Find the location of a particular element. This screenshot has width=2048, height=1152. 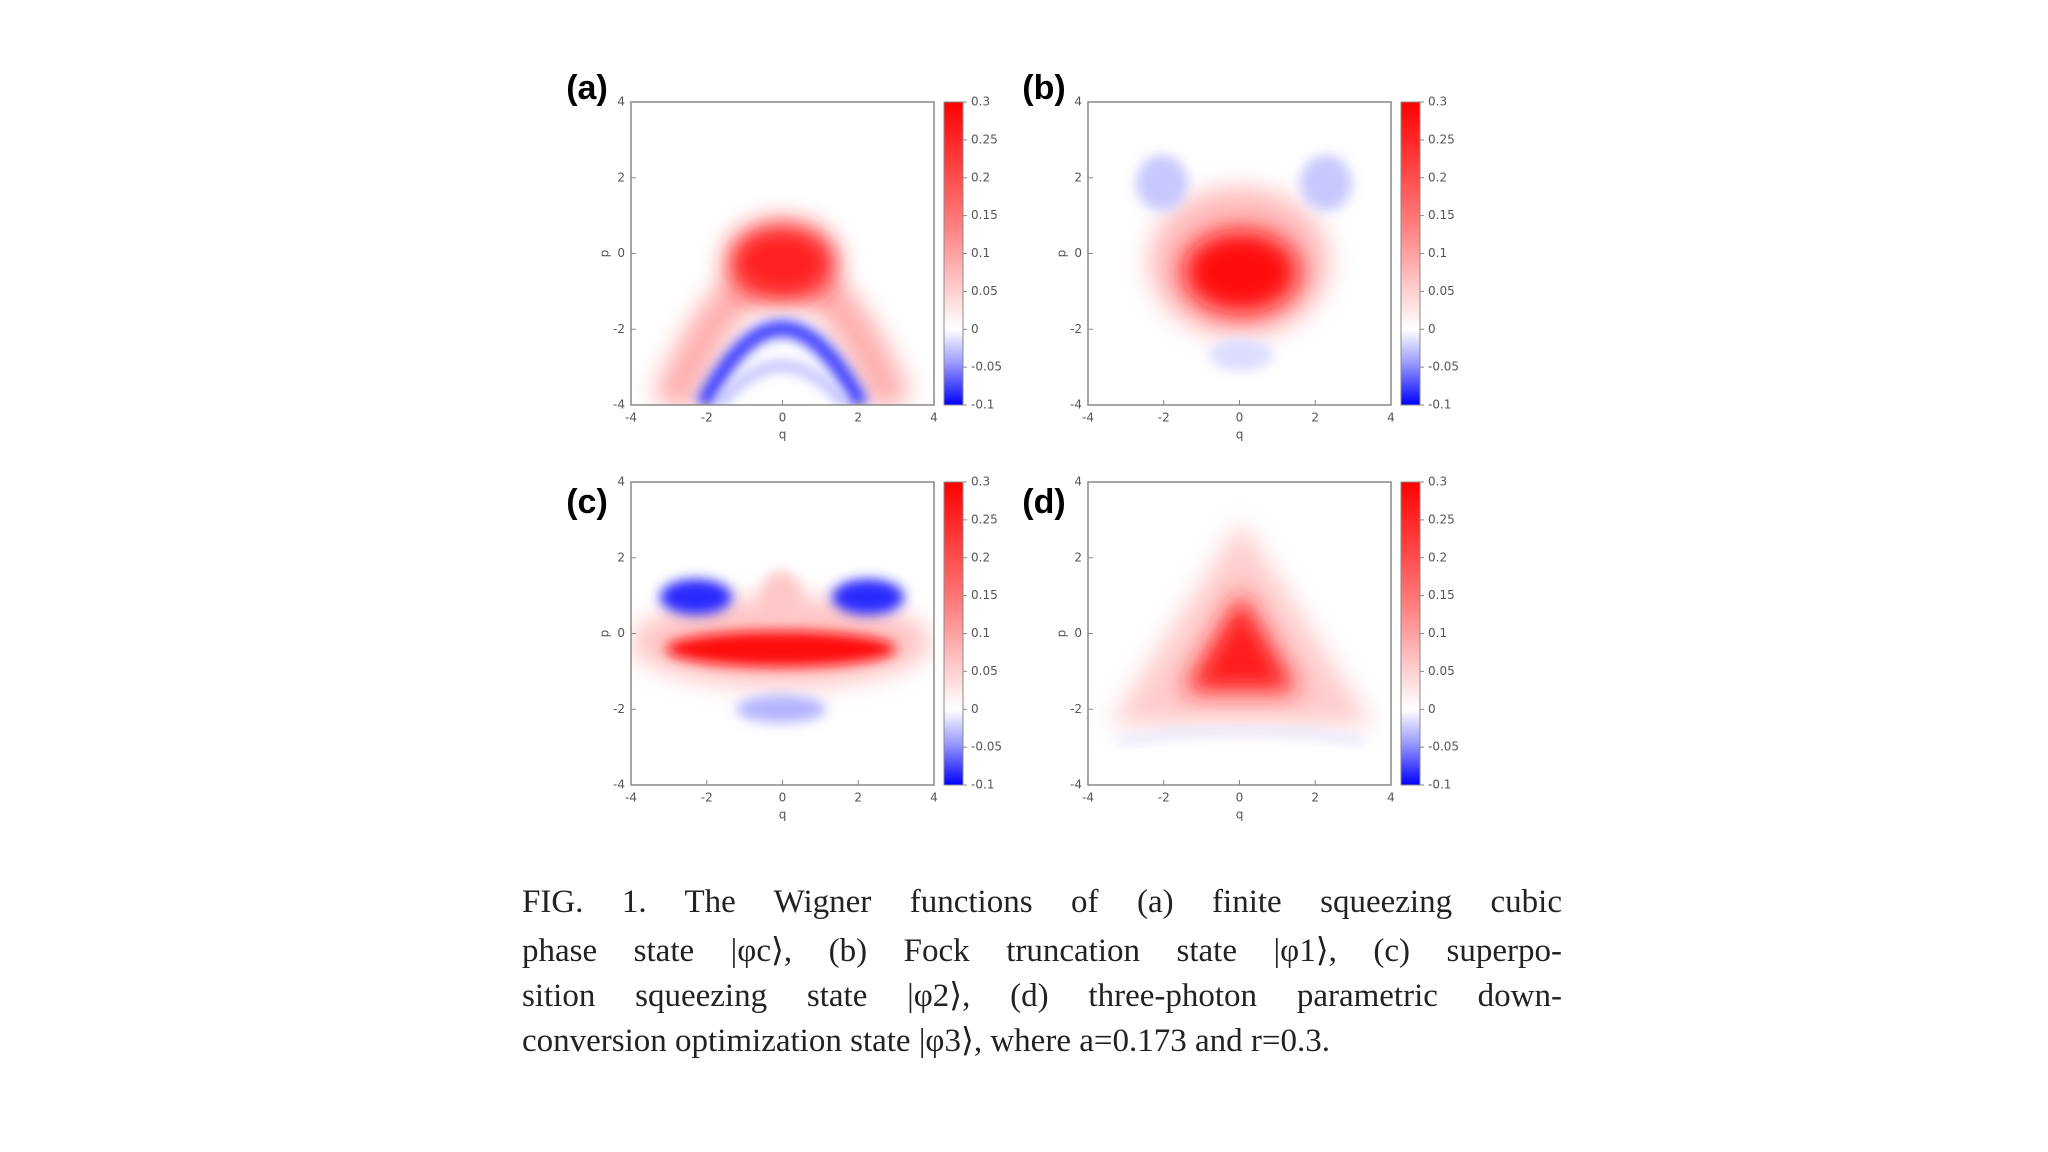

heatmap-b is located at coordinates (1244, 263).